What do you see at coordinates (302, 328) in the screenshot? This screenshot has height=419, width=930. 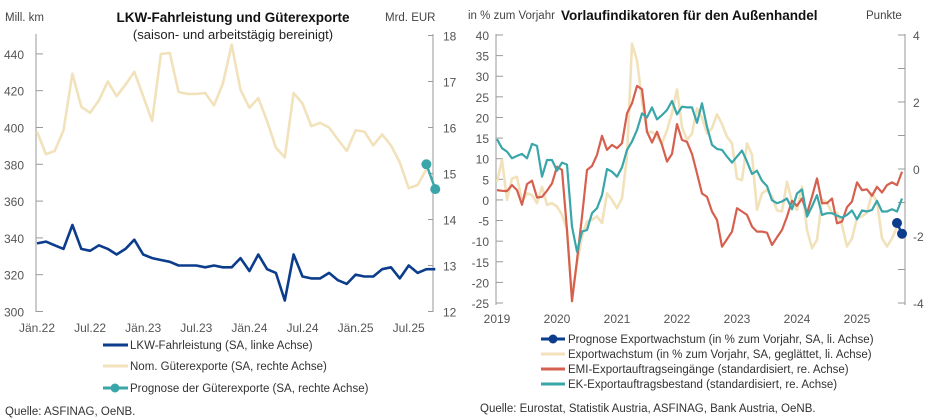 I see `x-axis-tick-label: Jul.24` at bounding box center [302, 328].